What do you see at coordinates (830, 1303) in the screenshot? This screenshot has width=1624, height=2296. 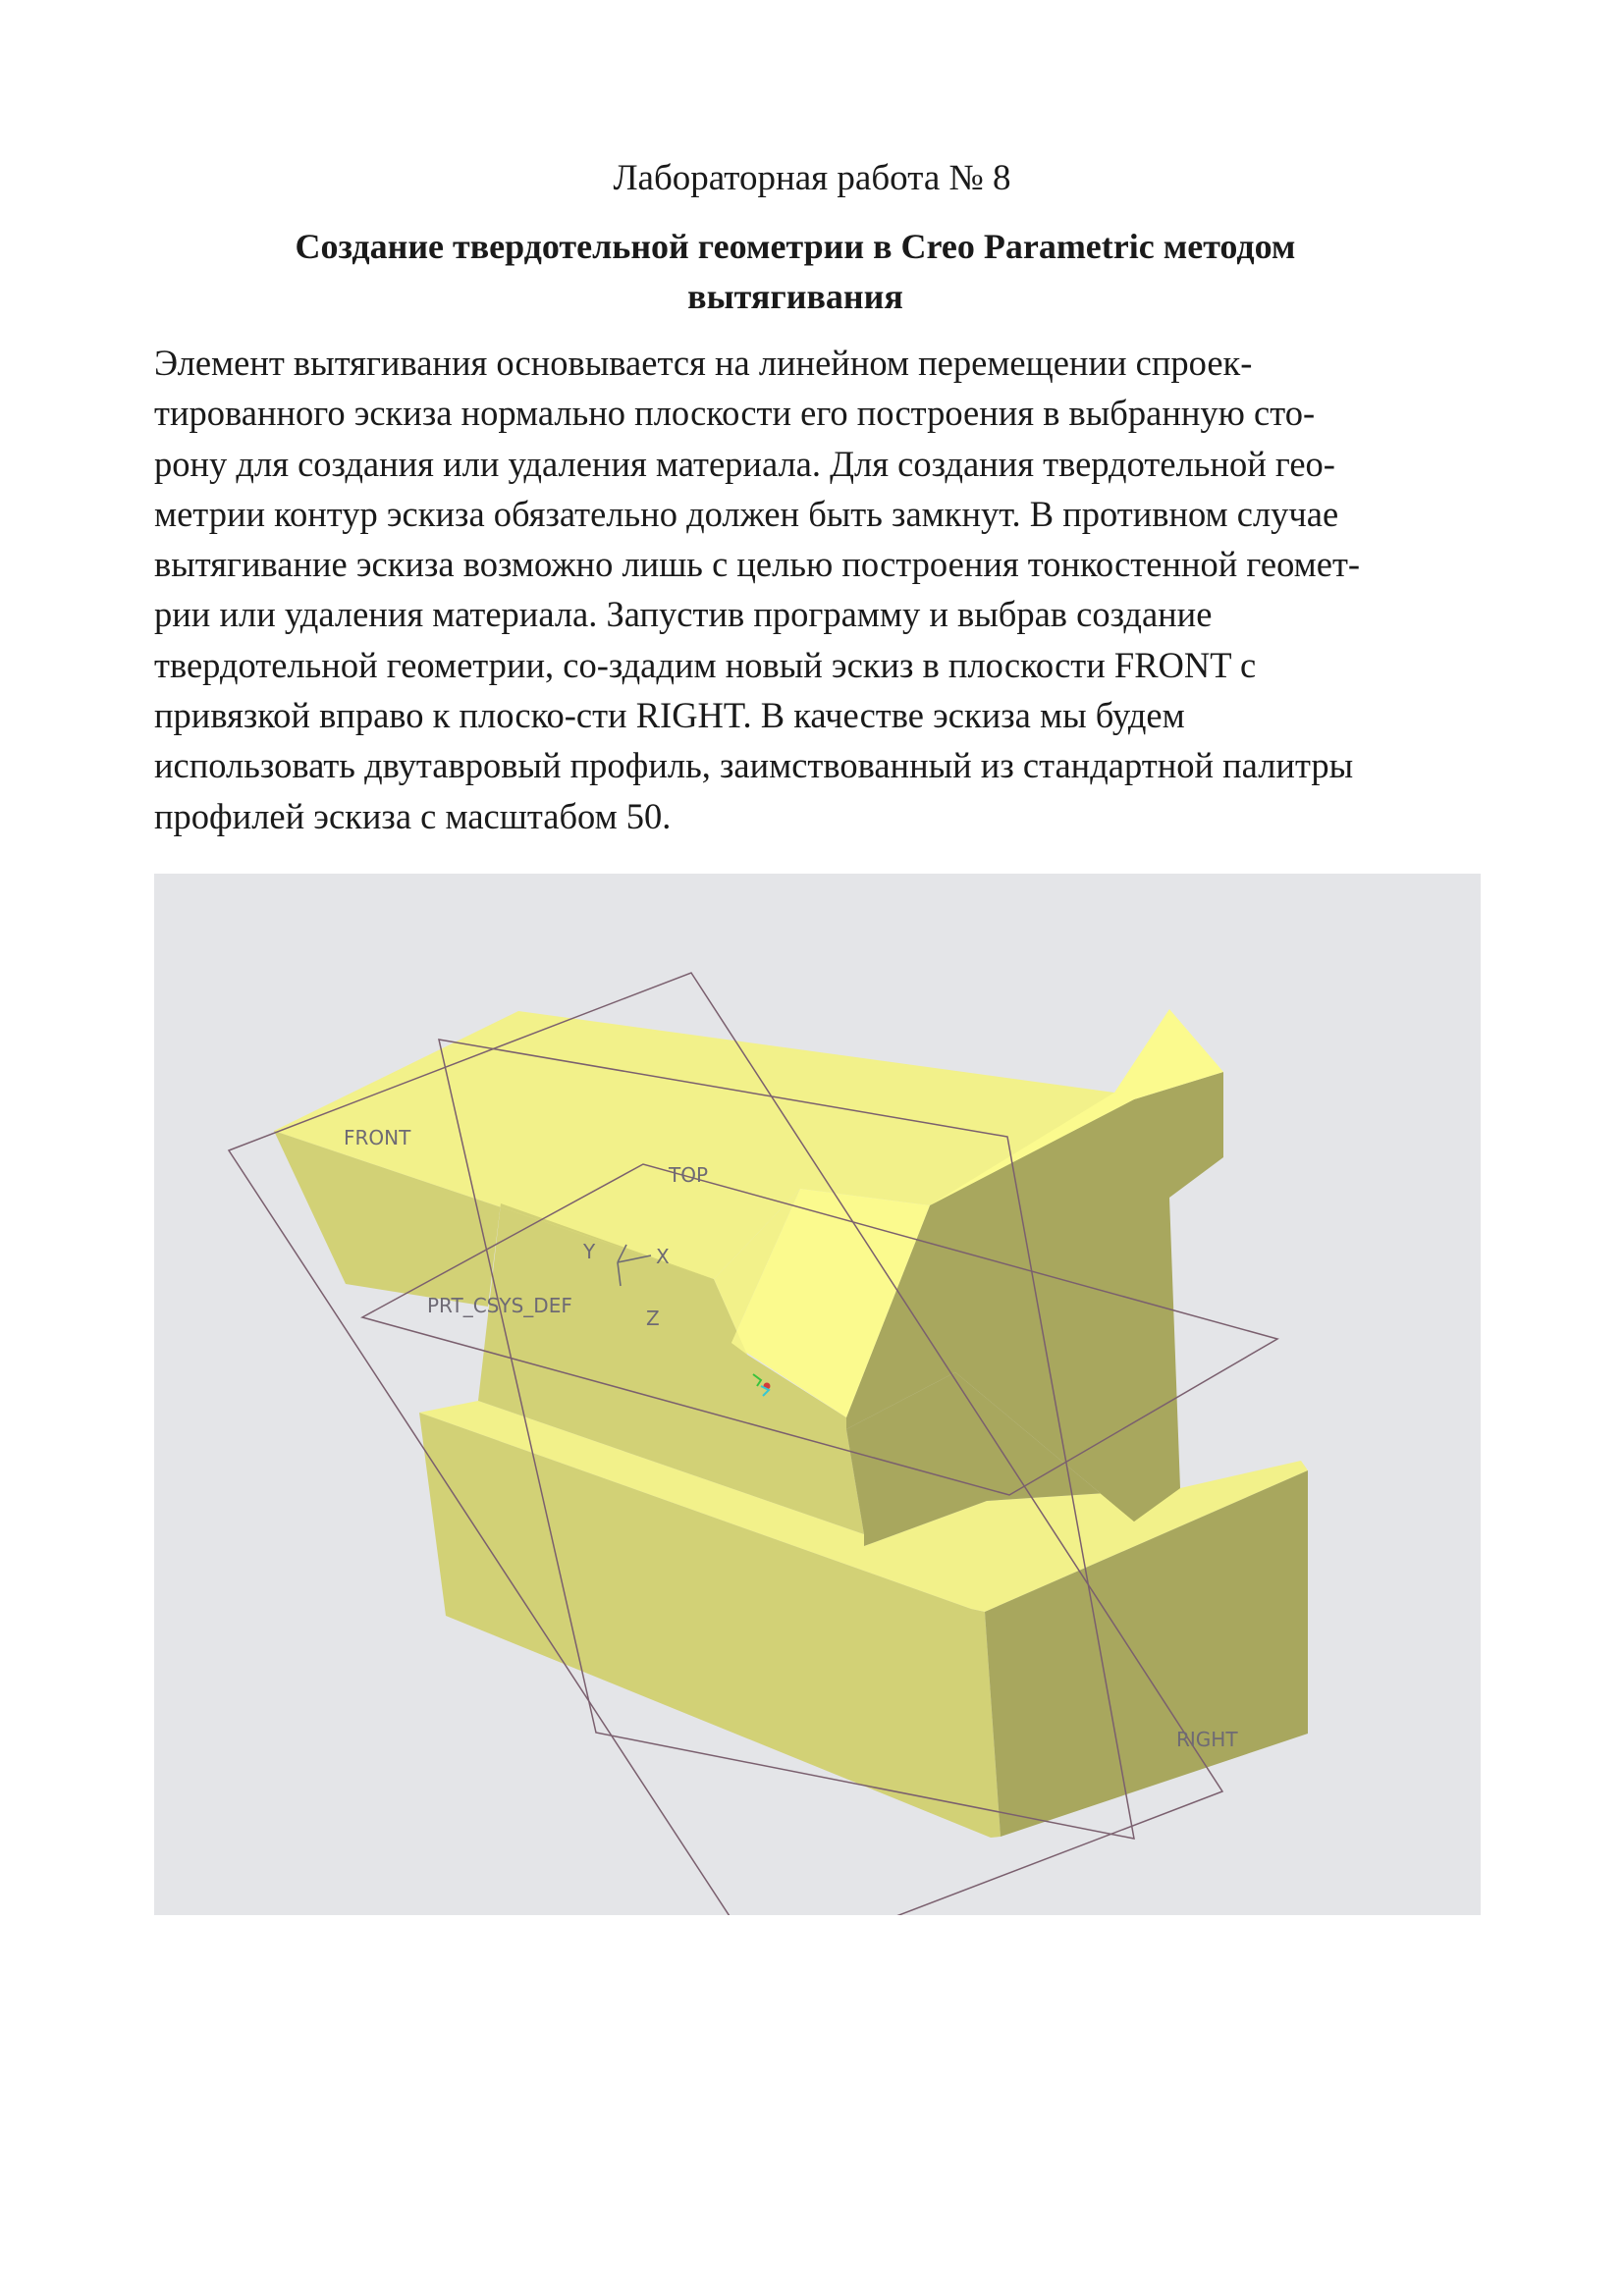 I see `notch-right-face` at bounding box center [830, 1303].